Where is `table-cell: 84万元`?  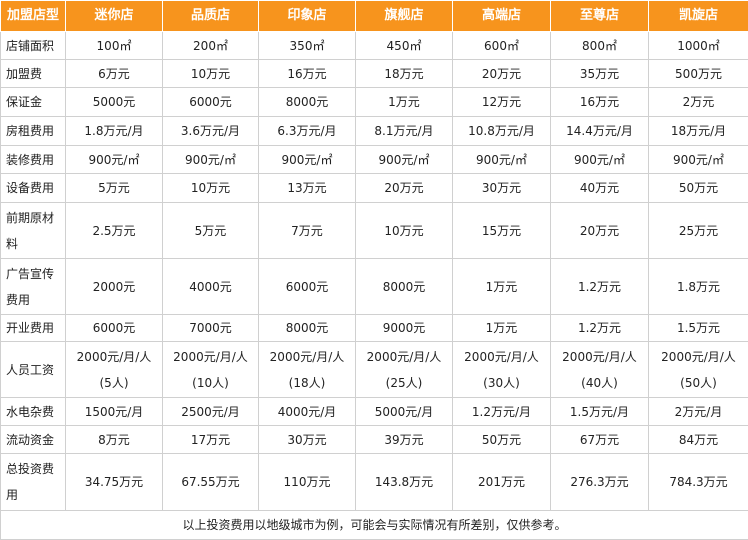
table-cell: 84万元 is located at coordinates (698, 439).